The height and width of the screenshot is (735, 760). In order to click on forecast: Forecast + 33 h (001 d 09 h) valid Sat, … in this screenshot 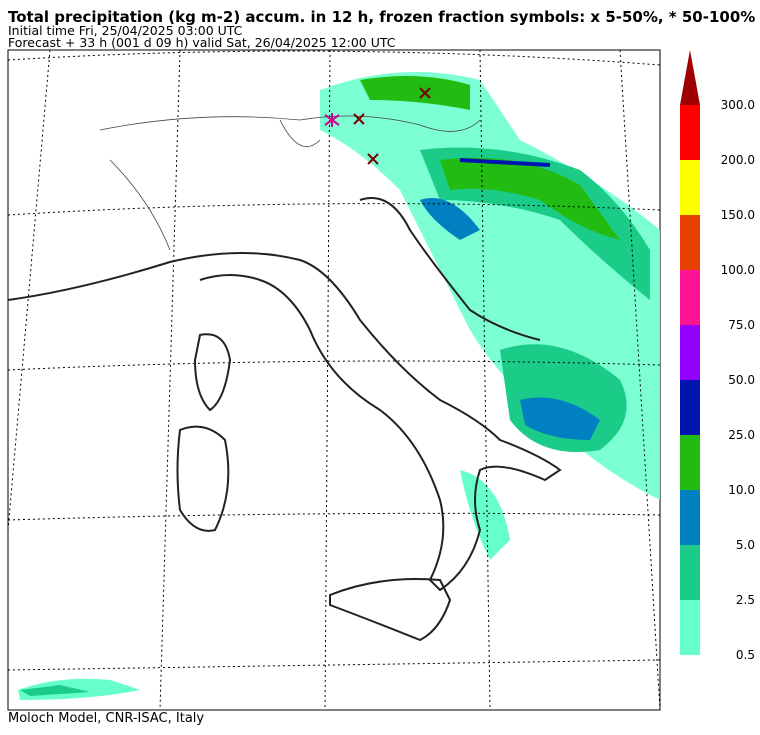, I will do `click(202, 42)`.